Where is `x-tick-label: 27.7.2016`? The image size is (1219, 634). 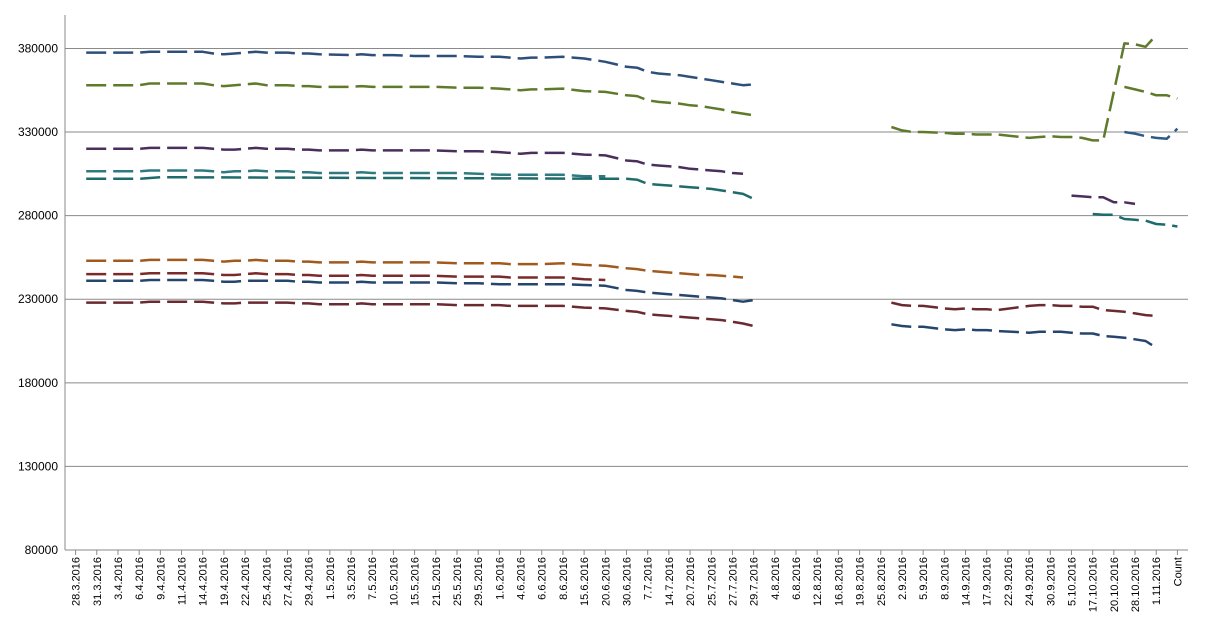
x-tick-label: 27.7.2016 is located at coordinates (733, 581).